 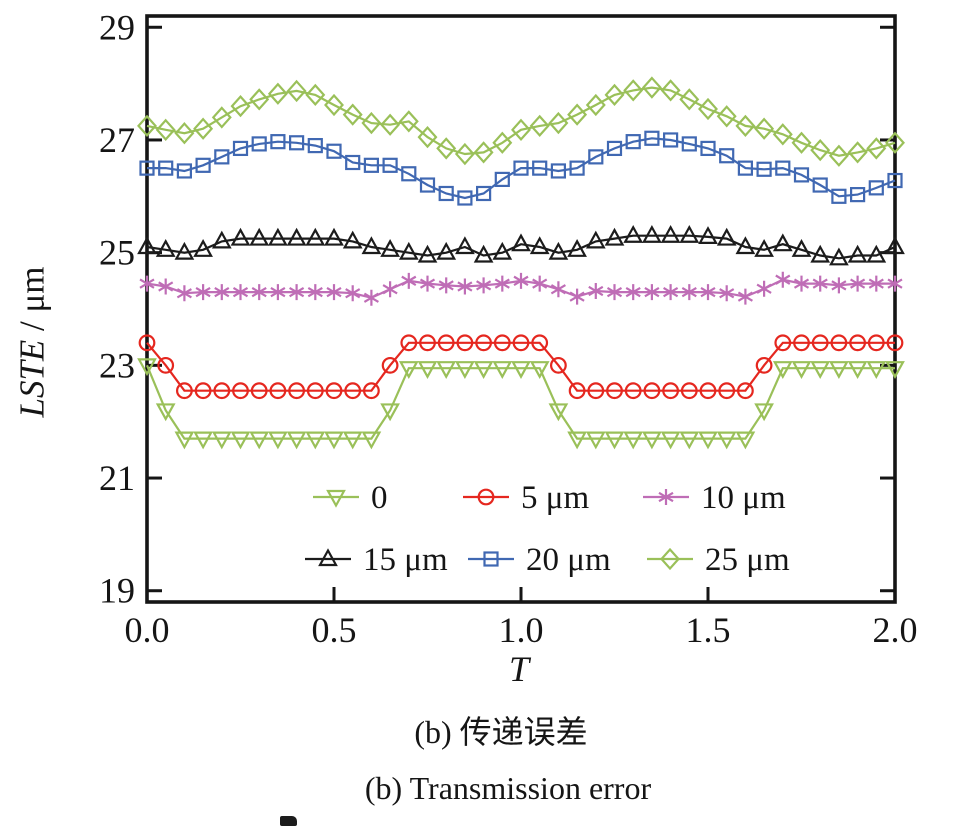 I want to click on legend-label: 10 μm, so click(x=743, y=498).